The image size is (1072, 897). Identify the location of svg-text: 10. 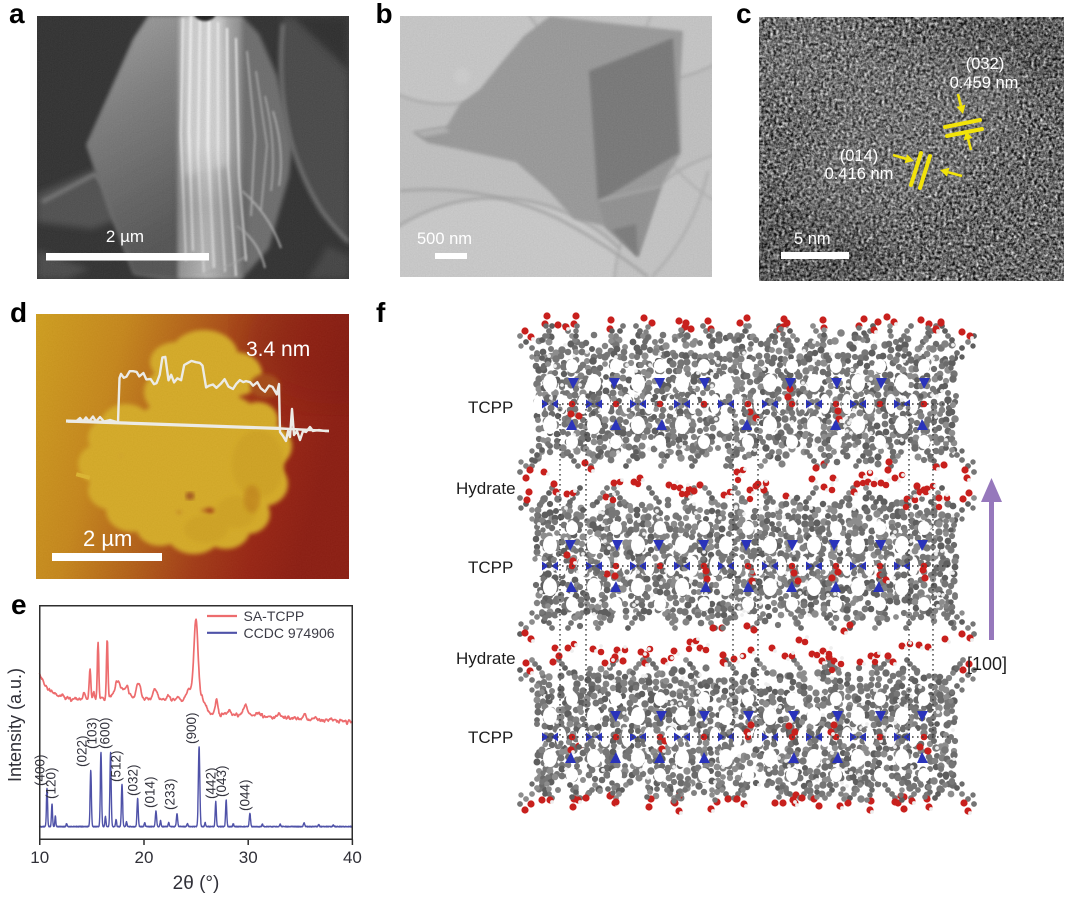
(39, 857).